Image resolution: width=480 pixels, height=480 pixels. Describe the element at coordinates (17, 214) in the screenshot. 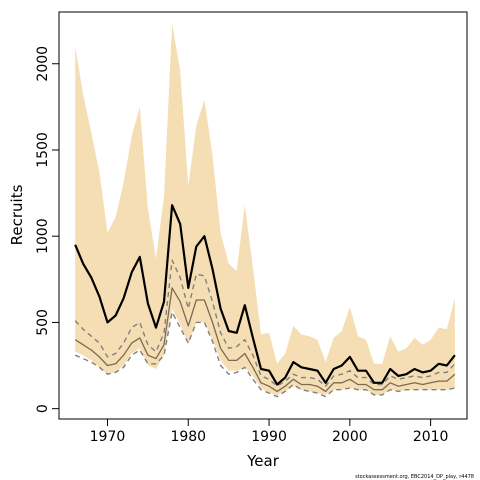

I see `y-axis-title: Recruits` at that location.